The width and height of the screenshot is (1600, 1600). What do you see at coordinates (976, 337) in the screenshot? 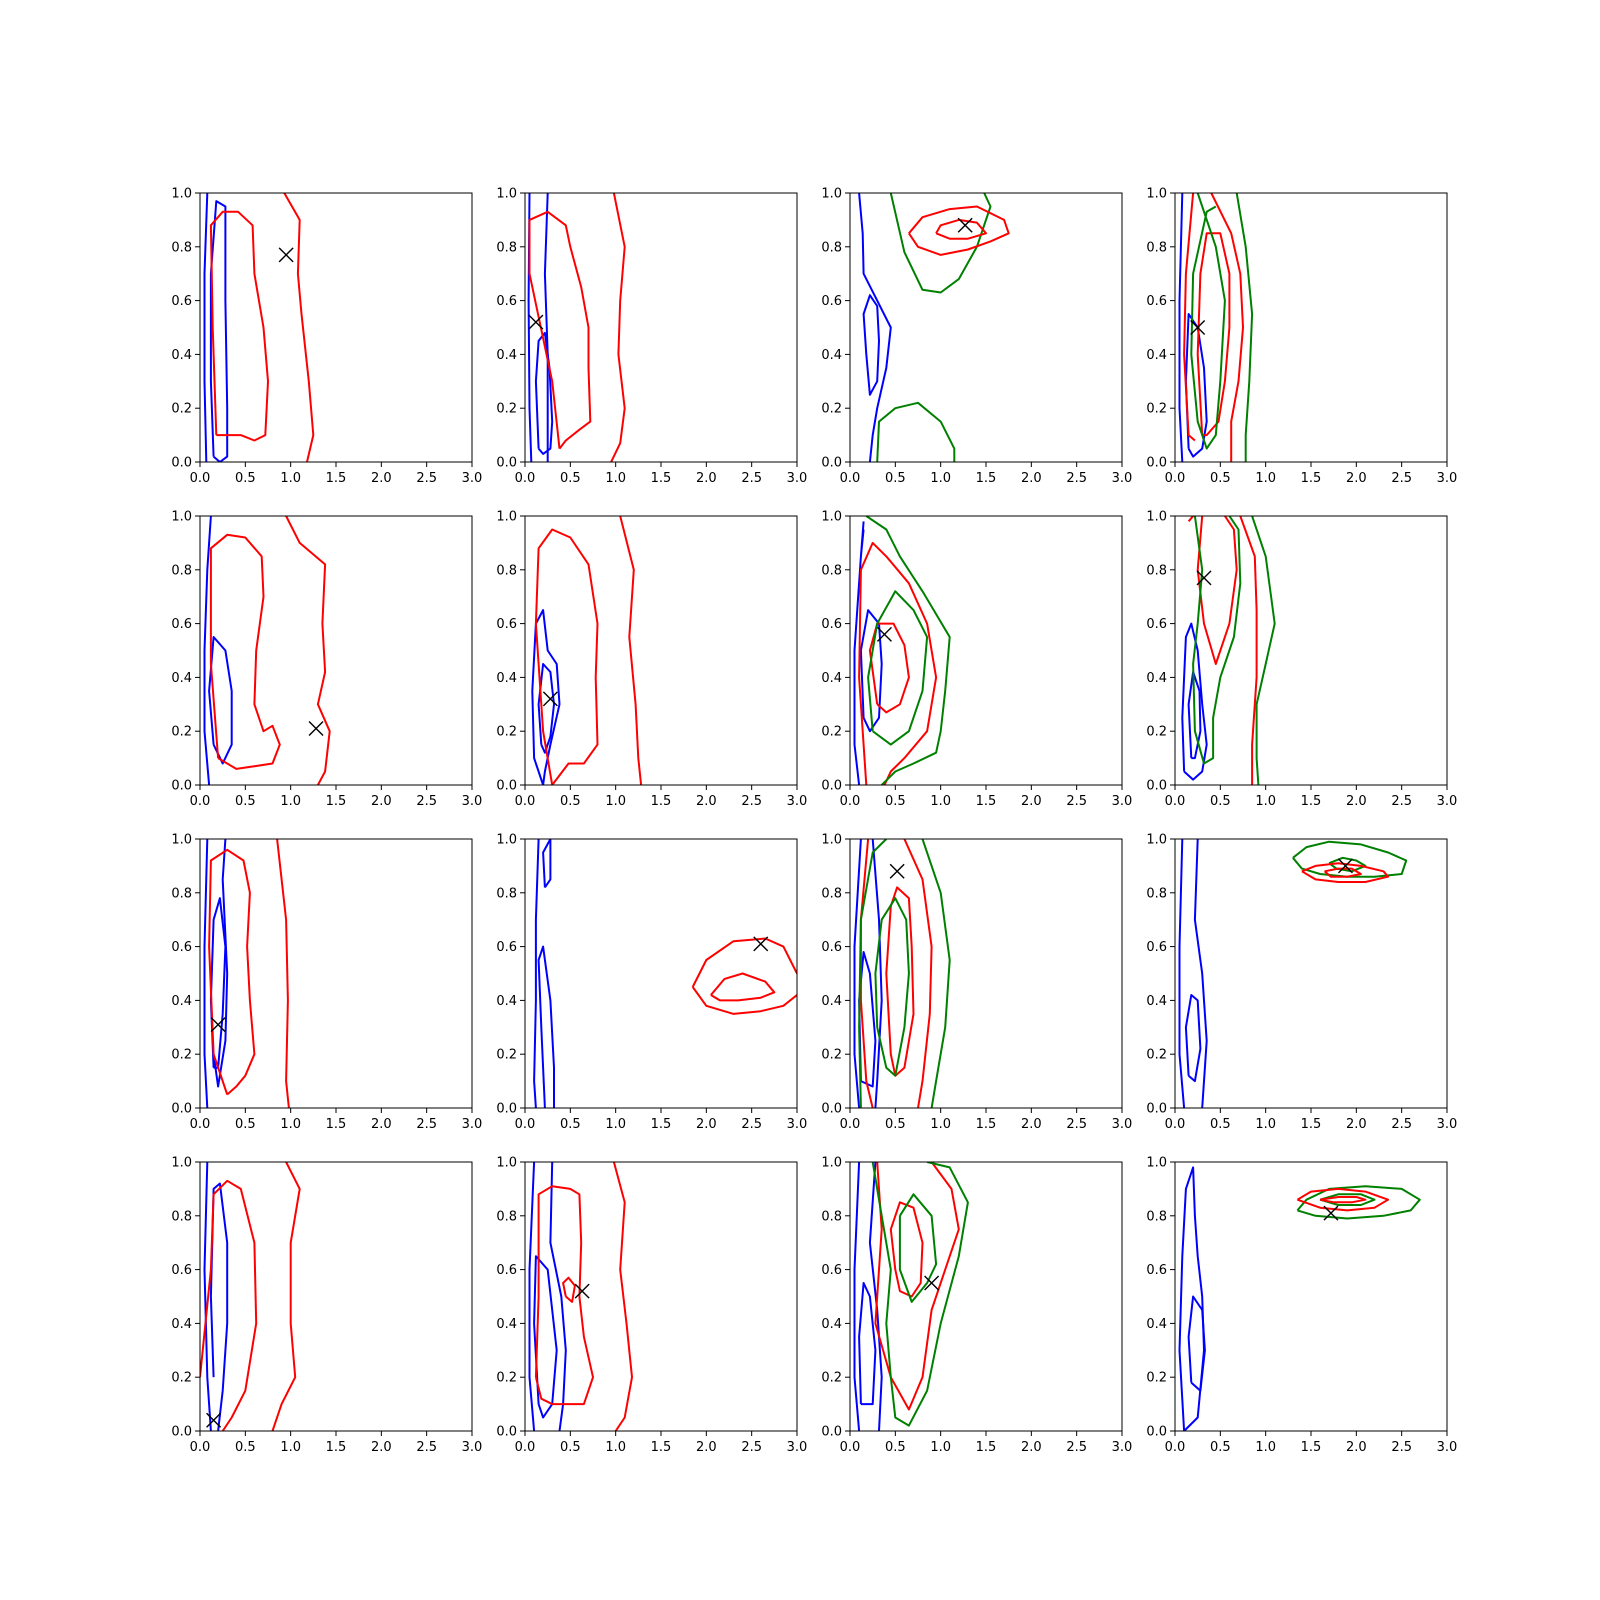
I see `subplot-1-3: 0.0 0.5 1.0 1.5 2.0 2.5 3.0 0.0 0.2 0.4 0.6 0.8 1.0` at bounding box center [976, 337].